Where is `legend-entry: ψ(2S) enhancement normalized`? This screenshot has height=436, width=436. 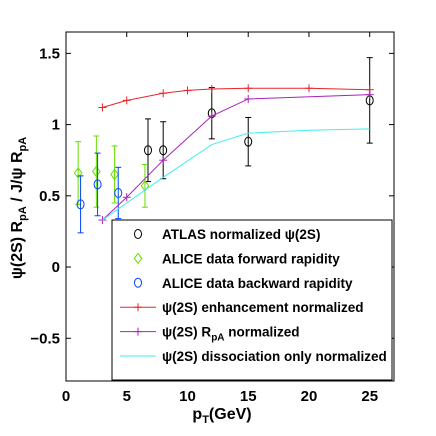 legend-entry: ψ(2S) enhancement normalized is located at coordinates (262, 307).